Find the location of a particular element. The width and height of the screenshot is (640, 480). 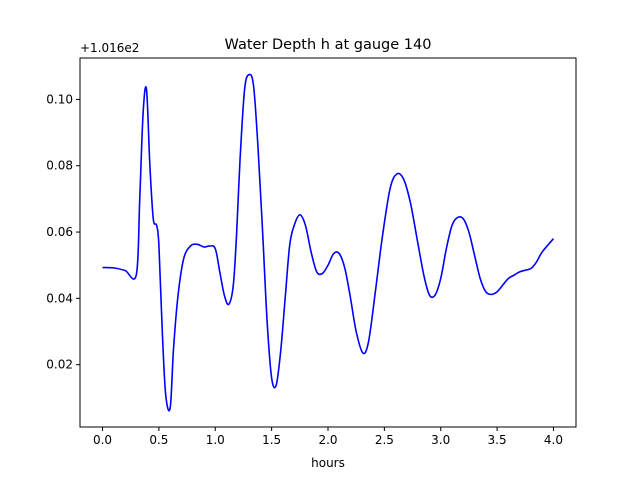

x-tick-label: 4.0 is located at coordinates (553, 440).